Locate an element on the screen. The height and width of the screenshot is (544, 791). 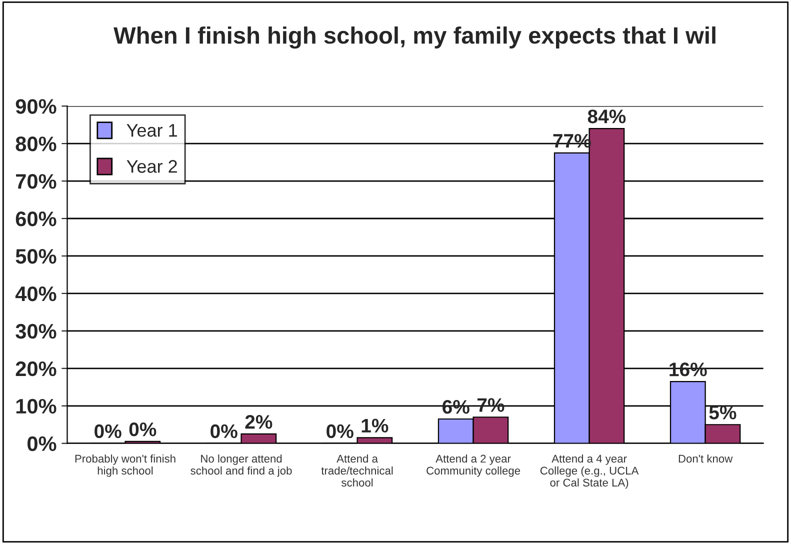
y-tick-label: 20% is located at coordinates (36, 368).